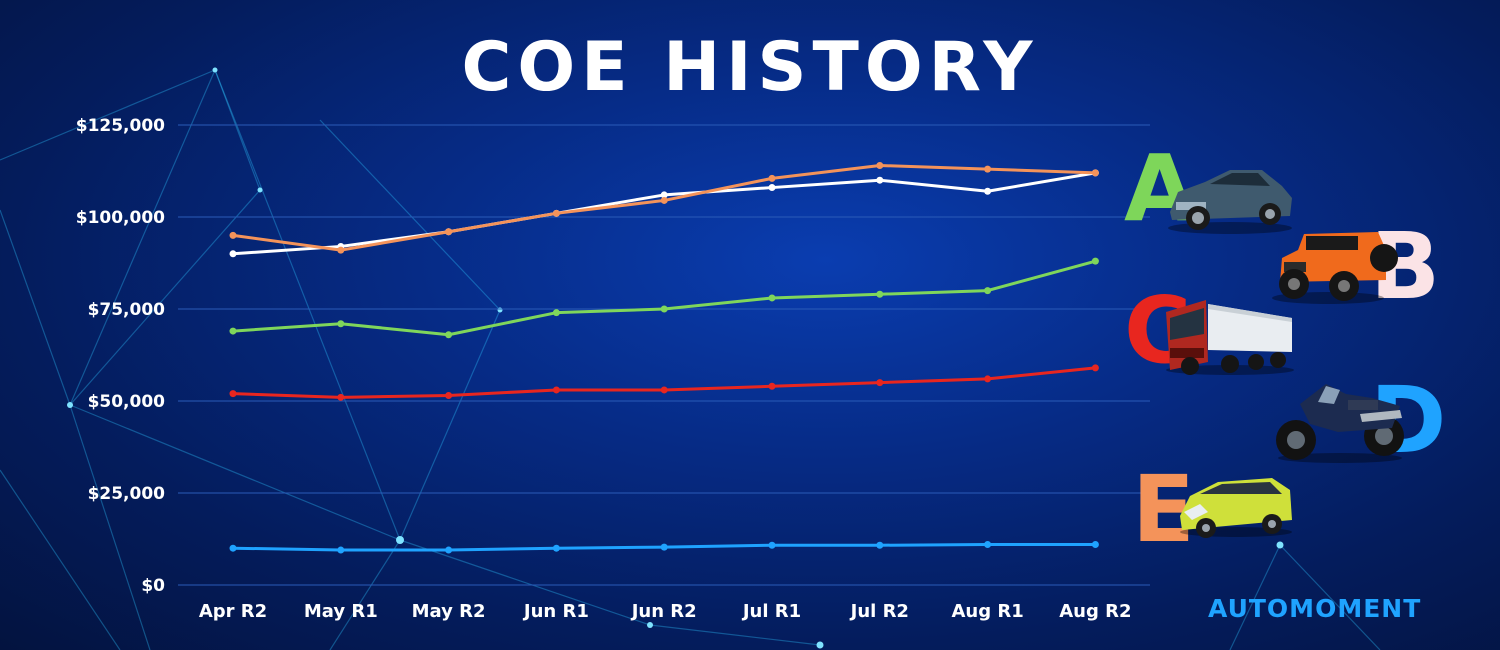  Describe the element at coordinates (233, 611) in the screenshot. I see `x-tick-label: Apr R2` at that location.